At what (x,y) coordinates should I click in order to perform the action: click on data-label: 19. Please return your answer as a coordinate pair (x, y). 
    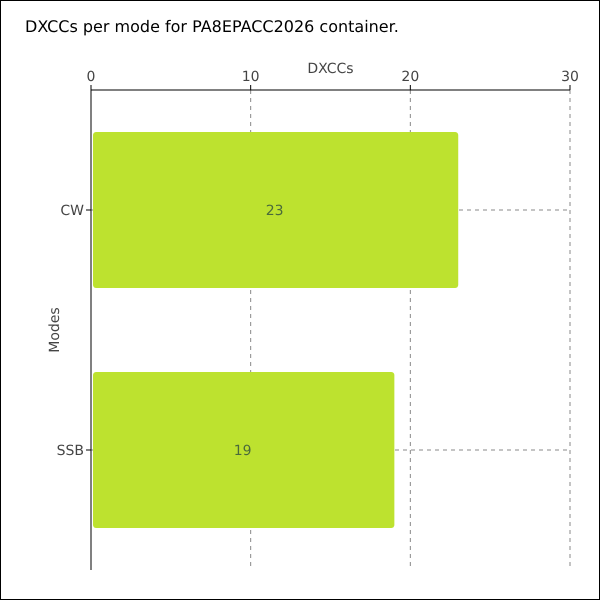
    Looking at the image, I should click on (243, 450).